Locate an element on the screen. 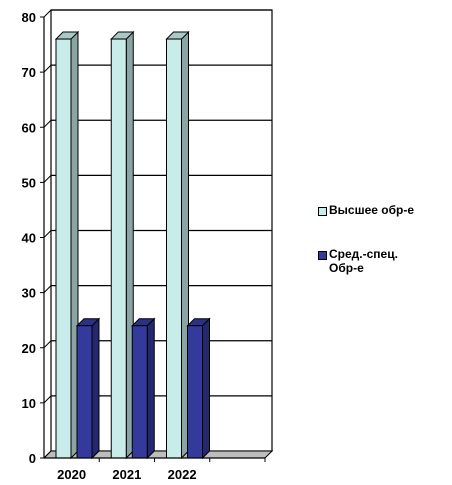 The width and height of the screenshot is (452, 485). x-tick-label: 2021 is located at coordinates (126, 474).